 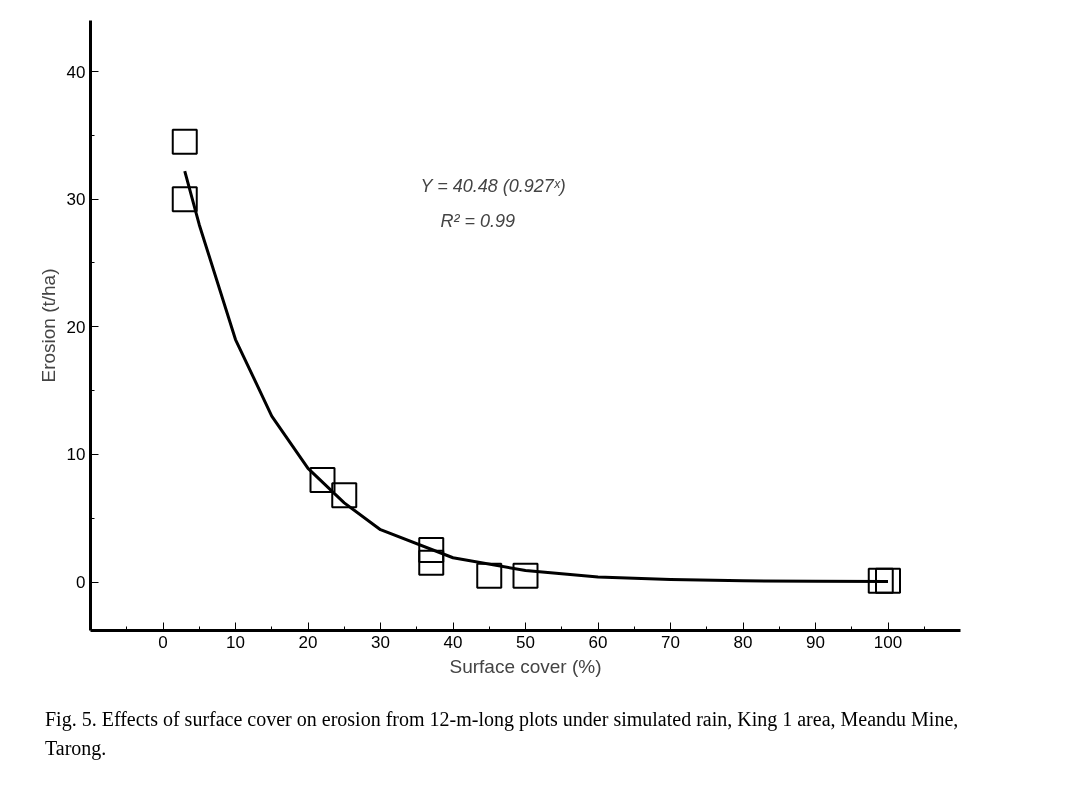 I want to click on y-tick-label: 20, so click(x=76, y=327).